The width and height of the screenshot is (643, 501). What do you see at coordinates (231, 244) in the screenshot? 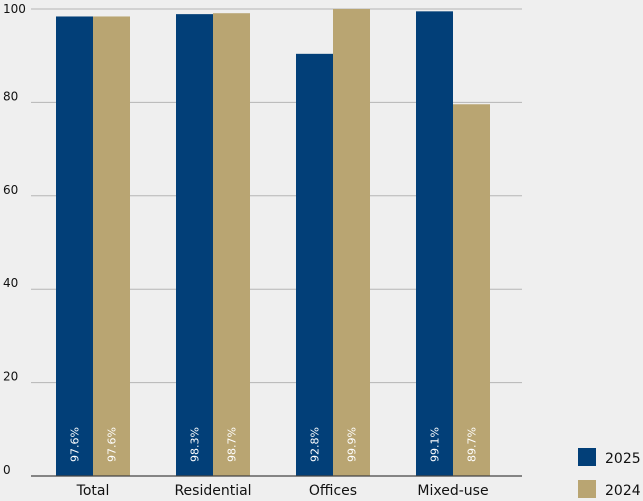
I see `bar-2024-residential` at bounding box center [231, 244].